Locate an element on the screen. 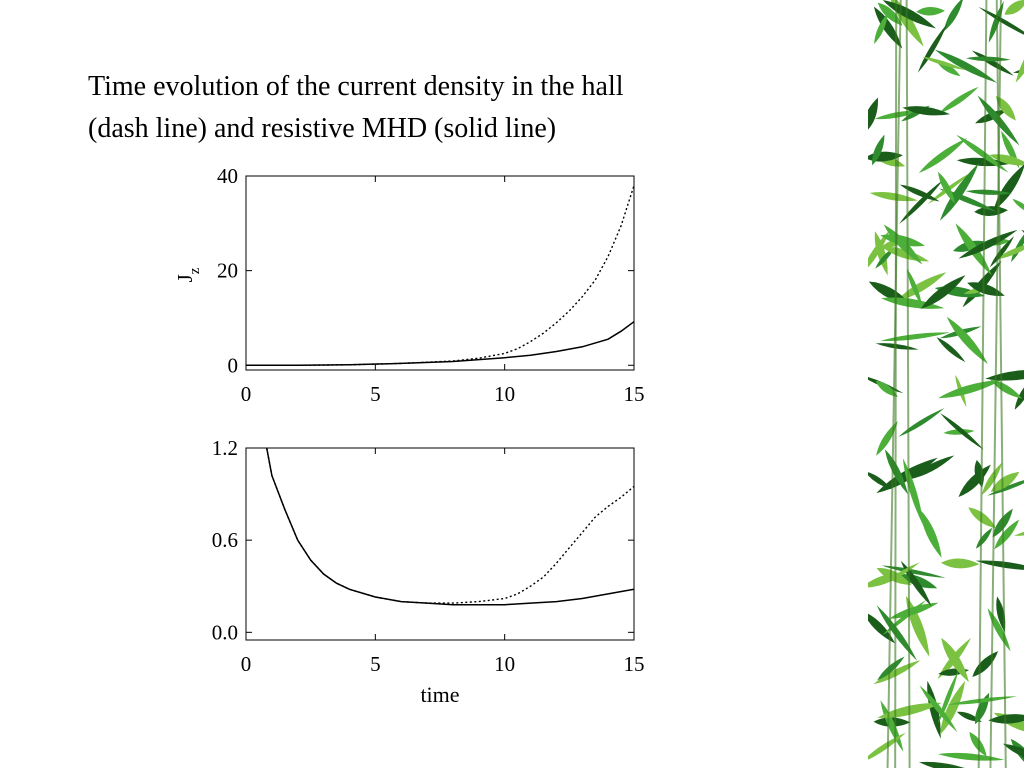 Image resolution: width=1024 pixels, height=768 pixels. y-tick-label: 0.6 is located at coordinates (225, 540).